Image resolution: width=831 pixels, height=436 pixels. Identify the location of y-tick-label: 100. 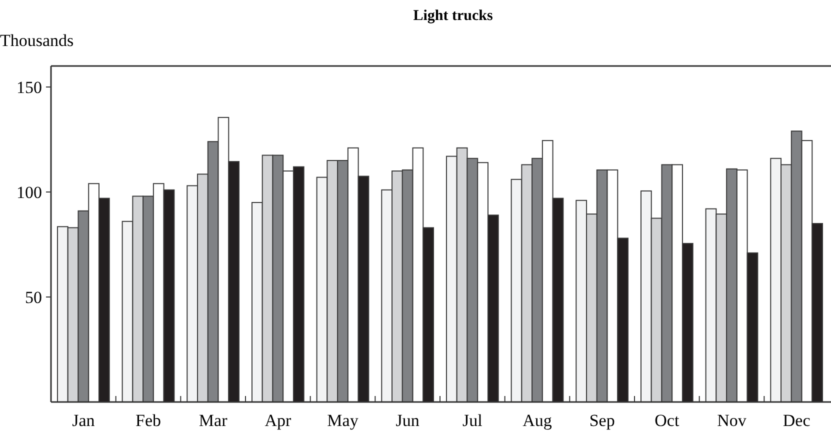
(29, 192).